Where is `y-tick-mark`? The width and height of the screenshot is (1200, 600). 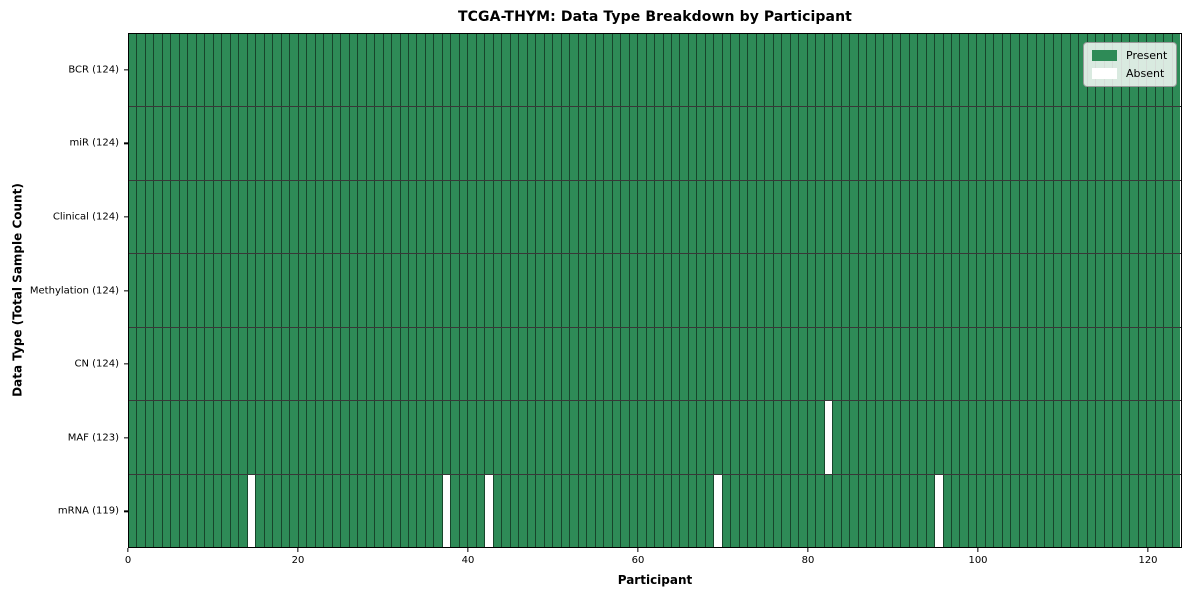 y-tick-mark is located at coordinates (126, 70).